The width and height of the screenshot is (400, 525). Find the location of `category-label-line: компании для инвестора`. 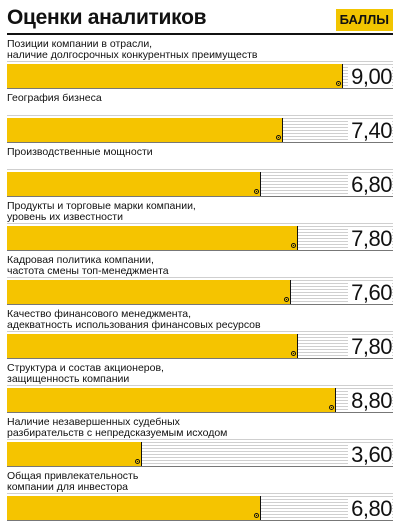

category-label-line: компании для инвестора is located at coordinates (68, 487).